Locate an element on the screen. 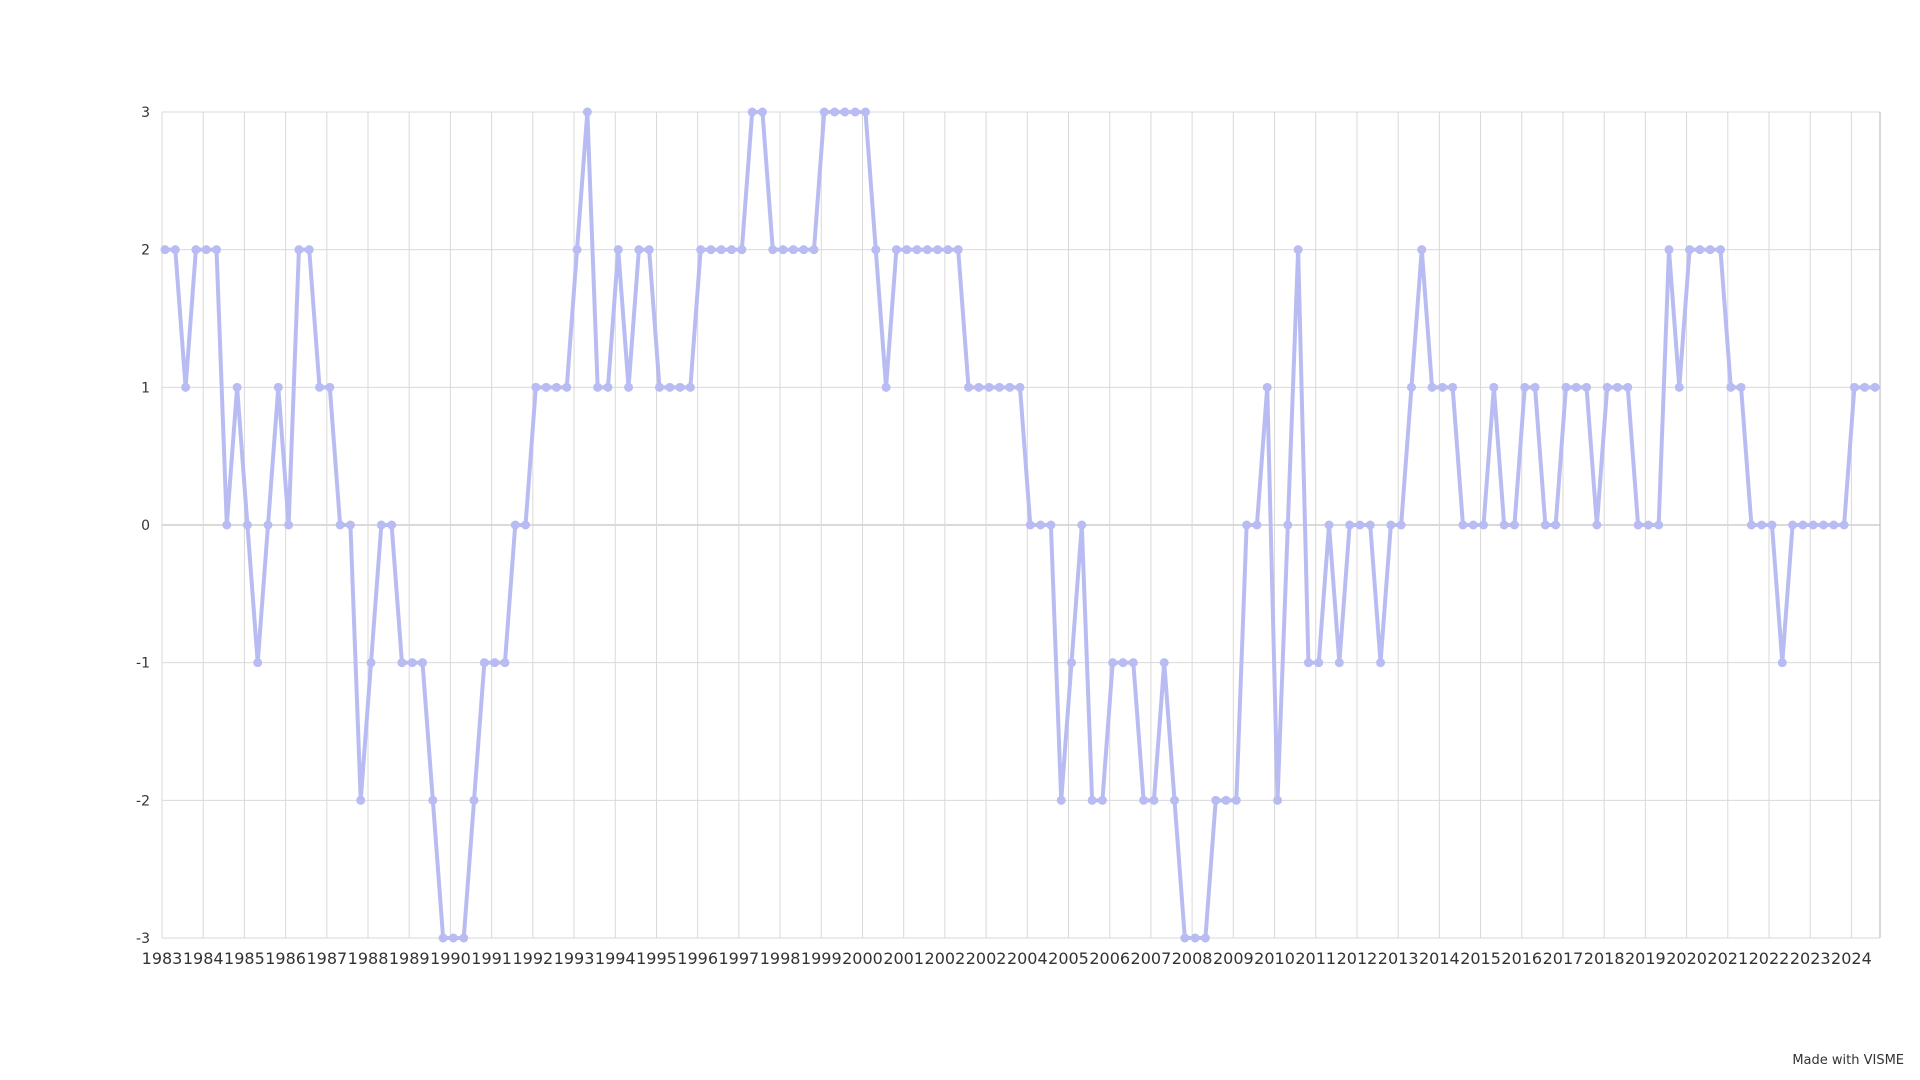 The image size is (1920, 1080). x-tick-label: 2013 is located at coordinates (1398, 958).